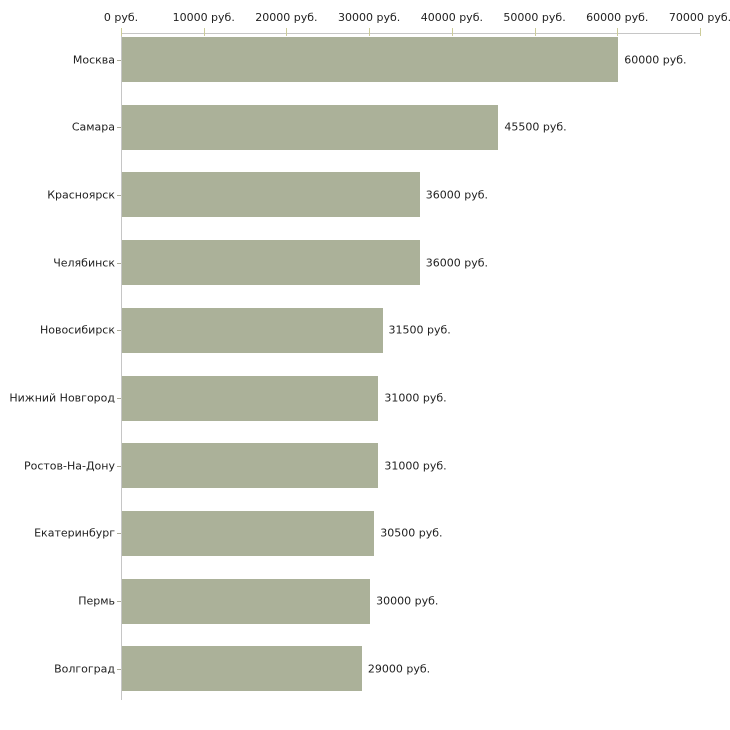 Image resolution: width=730 pixels, height=730 pixels. I want to click on x-axis-tick-label: 30000 руб., so click(369, 17).